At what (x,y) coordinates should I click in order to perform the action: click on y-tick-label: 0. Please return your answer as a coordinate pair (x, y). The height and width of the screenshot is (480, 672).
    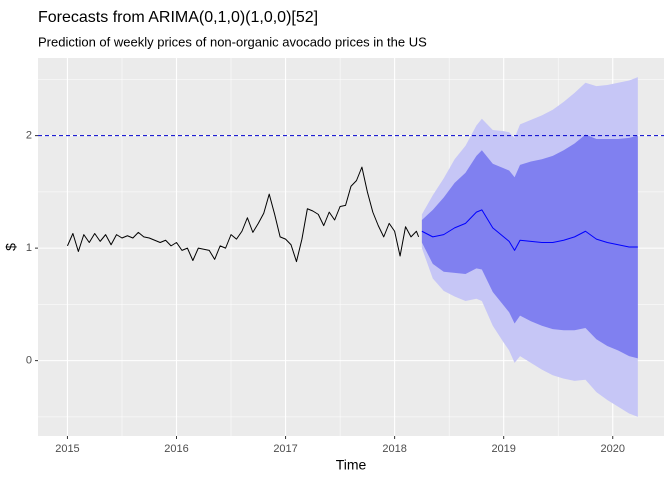
    Looking at the image, I should click on (29, 361).